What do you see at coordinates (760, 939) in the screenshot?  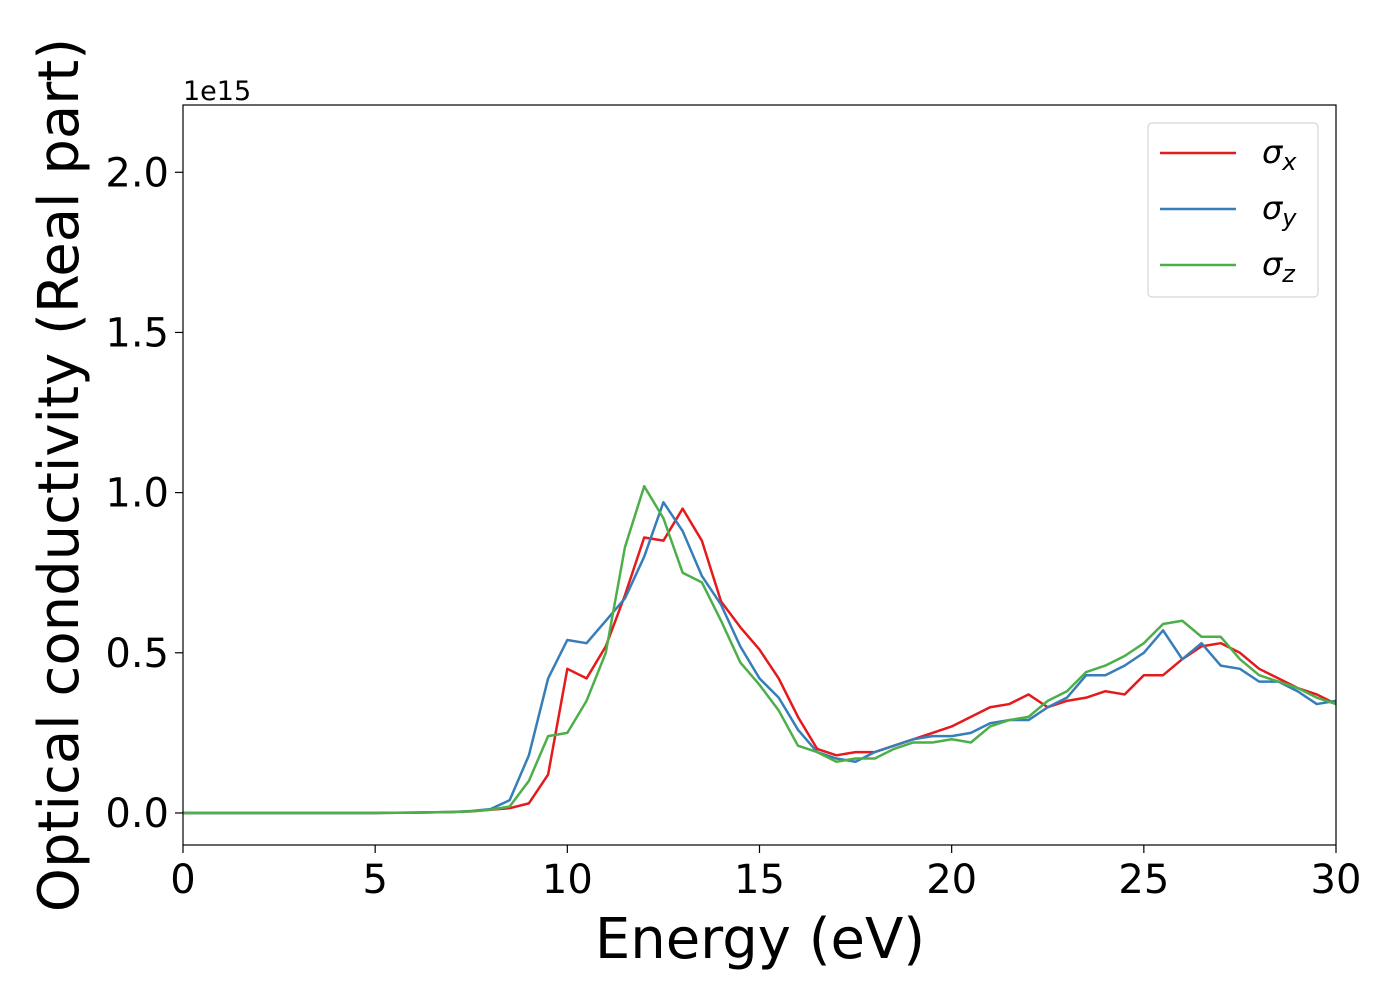 I see `x-axis-label: Energy (eV)` at bounding box center [760, 939].